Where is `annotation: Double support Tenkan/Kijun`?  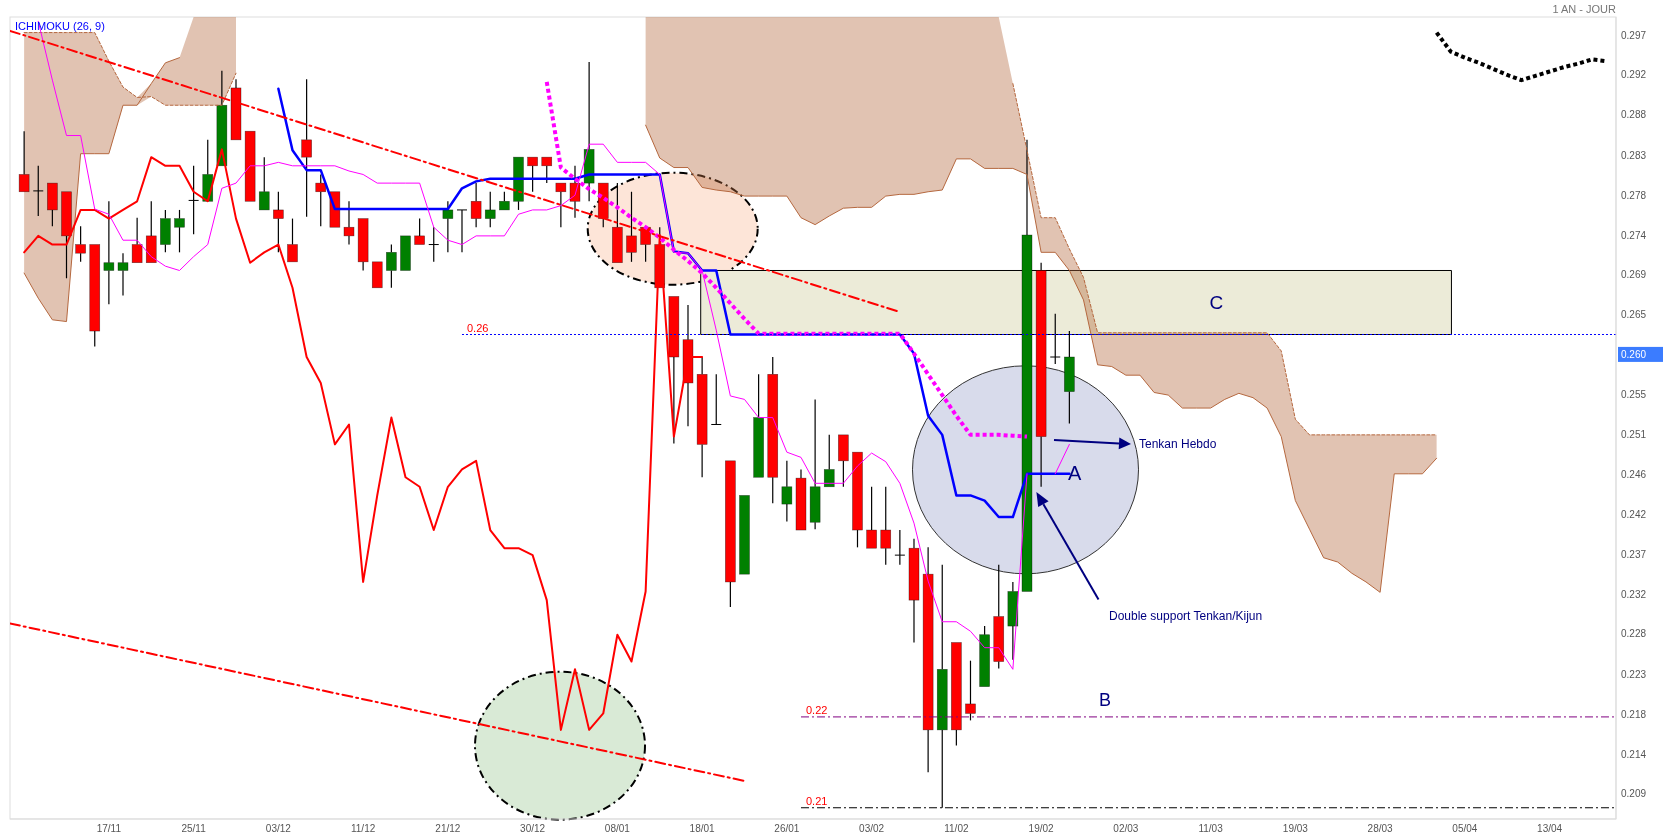 annotation: Double support Tenkan/Kijun is located at coordinates (1186, 616).